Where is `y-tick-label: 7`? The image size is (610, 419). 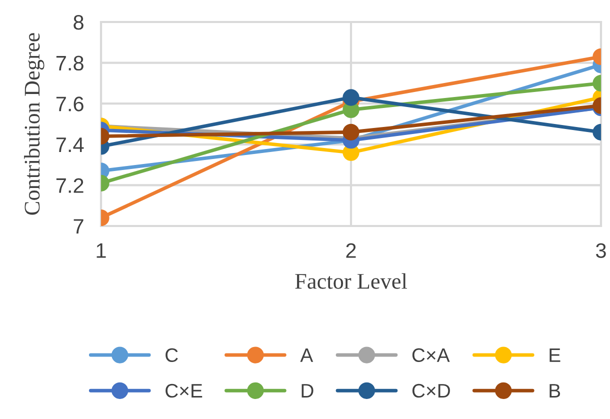 y-tick-label: 7 is located at coordinates (79, 226).